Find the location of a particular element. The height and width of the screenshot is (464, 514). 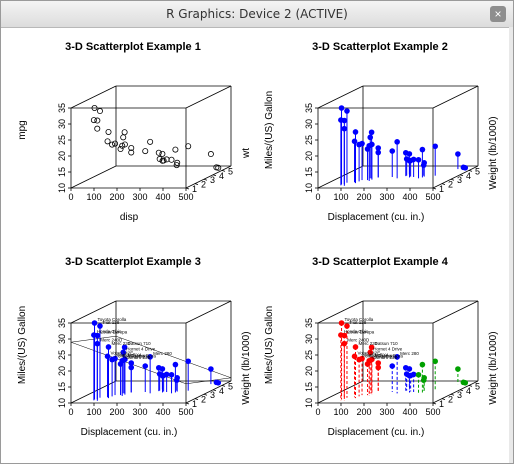

x-tick-label: 200 is located at coordinates (363, 197).